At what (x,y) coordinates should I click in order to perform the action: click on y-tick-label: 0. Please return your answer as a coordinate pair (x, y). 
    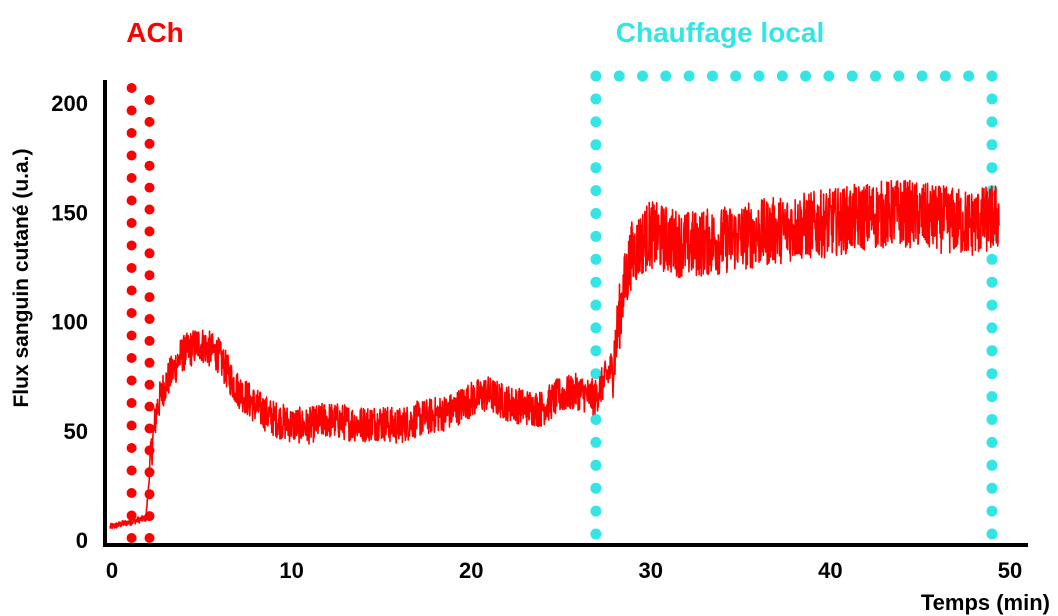
    Looking at the image, I should click on (82, 540).